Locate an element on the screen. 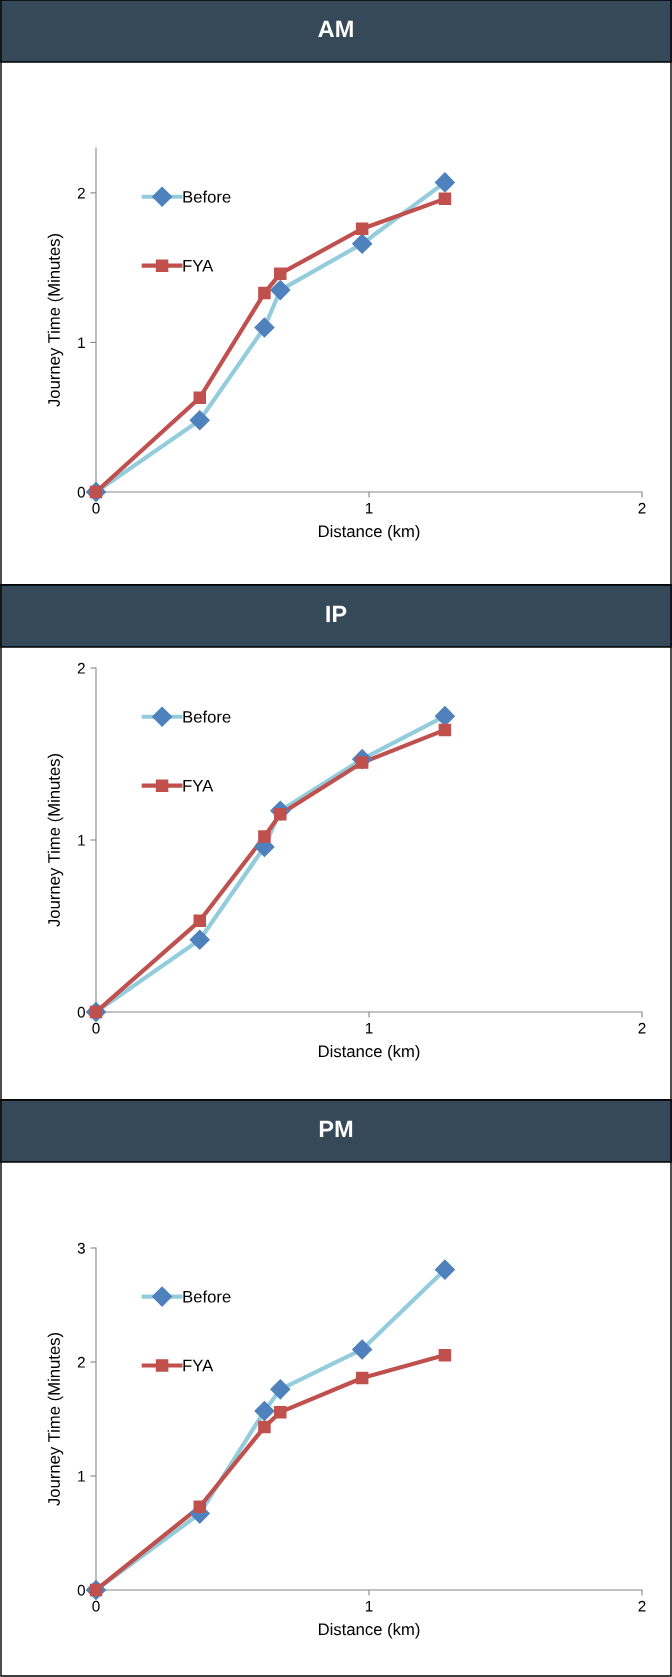 This screenshot has width=672, height=1677. chart-title: AM is located at coordinates (335, 29).